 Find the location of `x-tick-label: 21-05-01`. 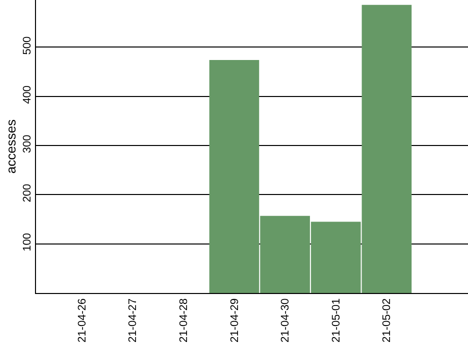

x-tick-label: 21-05-01 is located at coordinates (336, 320).